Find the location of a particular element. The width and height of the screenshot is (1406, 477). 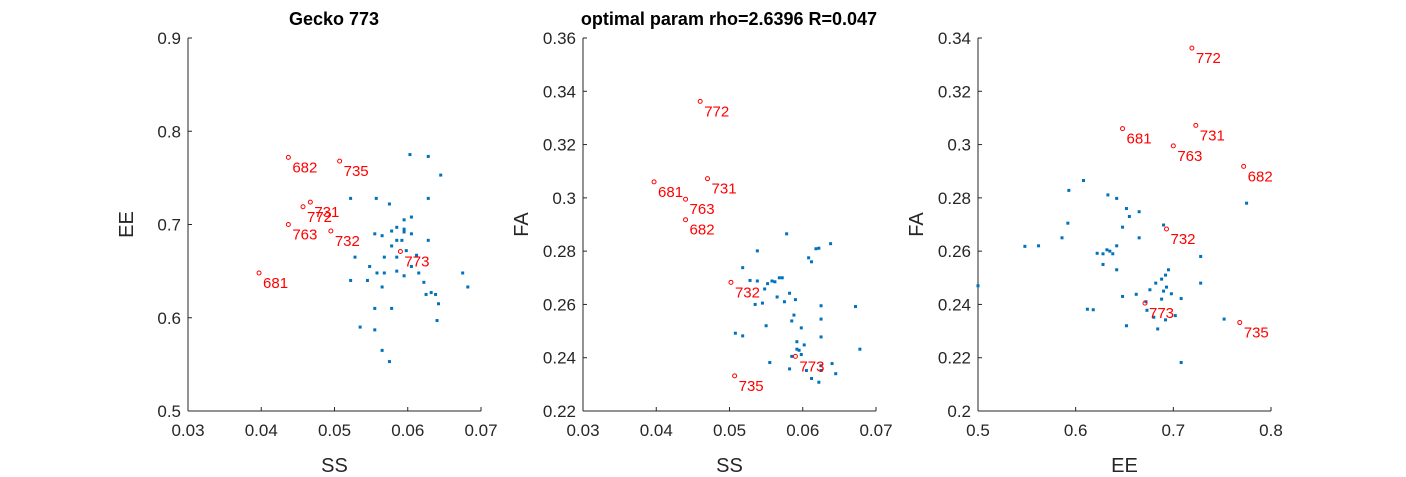

x-tick-label: 0.04 is located at coordinates (656, 430).